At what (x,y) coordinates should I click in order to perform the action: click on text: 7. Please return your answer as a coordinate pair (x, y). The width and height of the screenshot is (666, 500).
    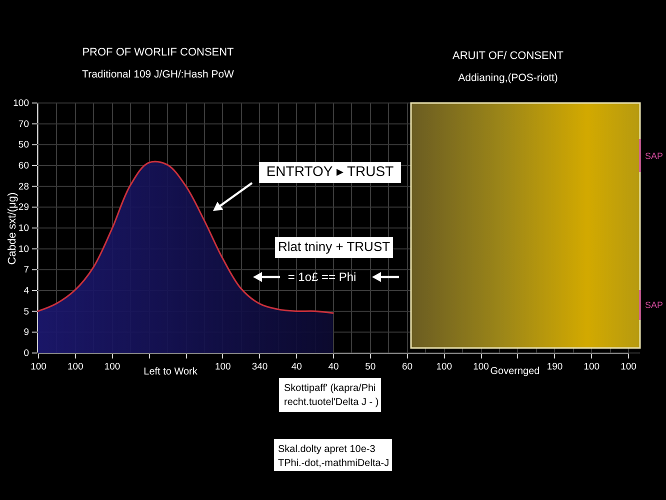
    Looking at the image, I should click on (26, 270).